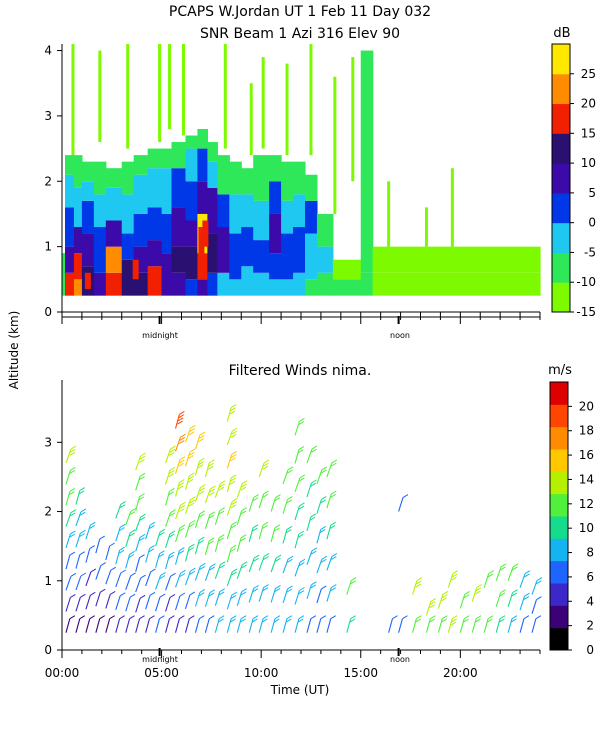 The width and height of the screenshot is (600, 750). What do you see at coordinates (586, 504) in the screenshot?
I see `winds-colorbar-label: 12` at bounding box center [586, 504].